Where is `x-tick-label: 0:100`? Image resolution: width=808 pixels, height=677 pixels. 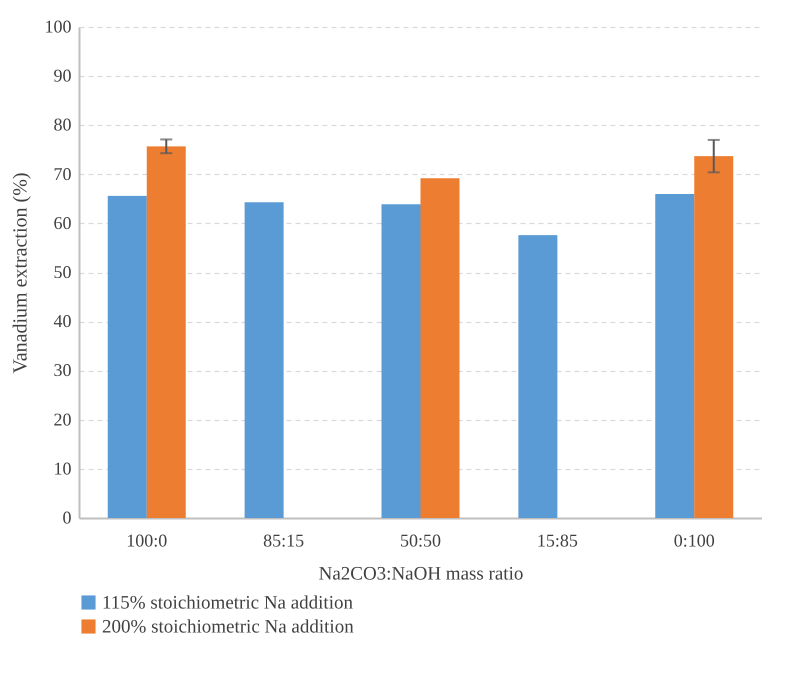
x-tick-label: 0:100 is located at coordinates (694, 540).